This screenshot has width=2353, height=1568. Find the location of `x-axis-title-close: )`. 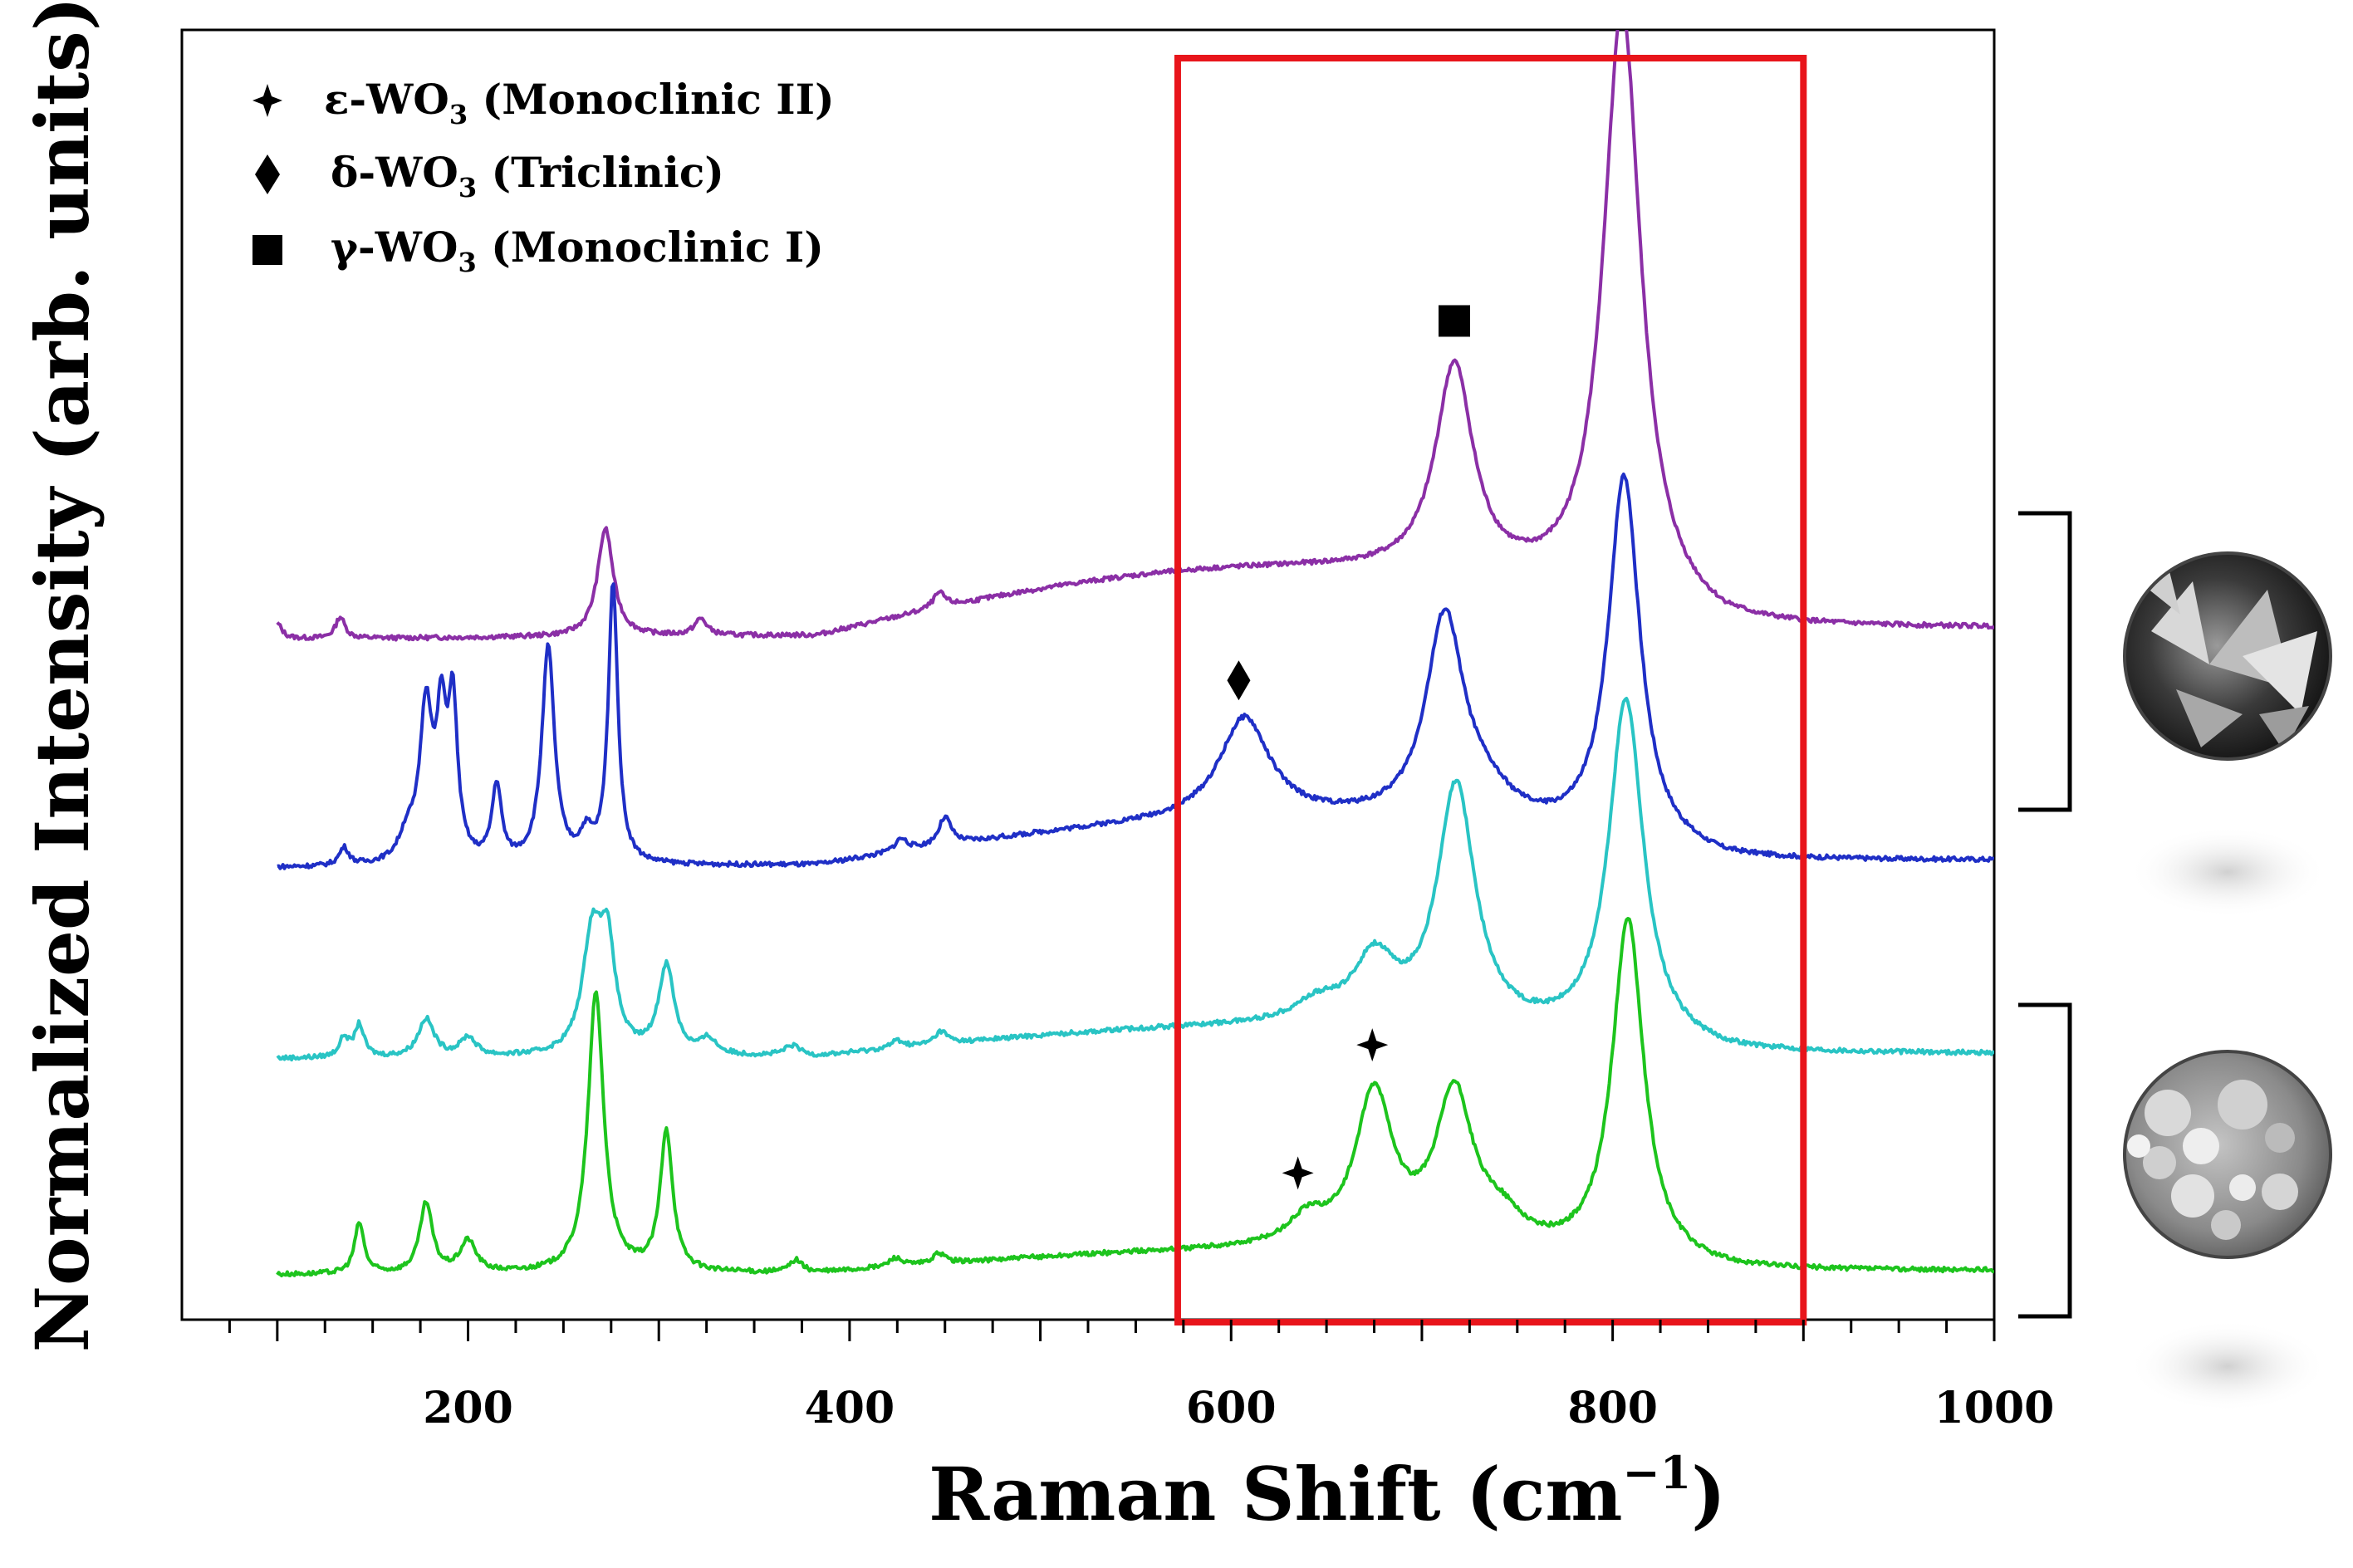

x-axis-title-close: ) is located at coordinates (1708, 1494).